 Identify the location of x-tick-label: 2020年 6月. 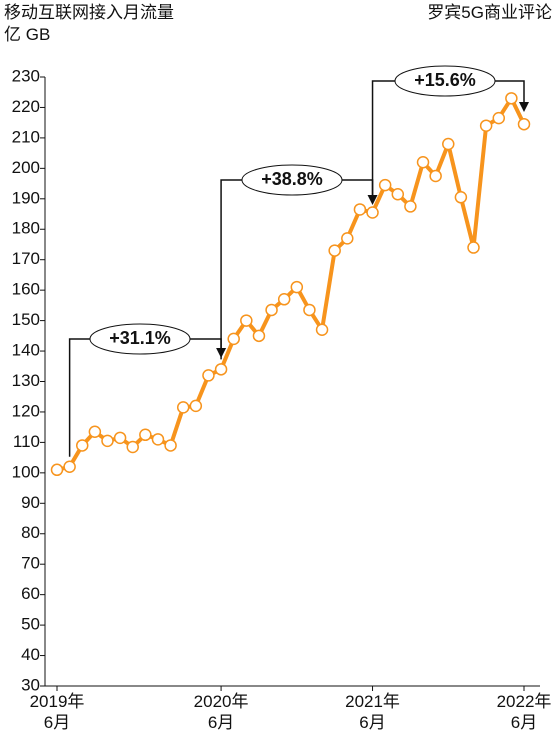
(221, 712).